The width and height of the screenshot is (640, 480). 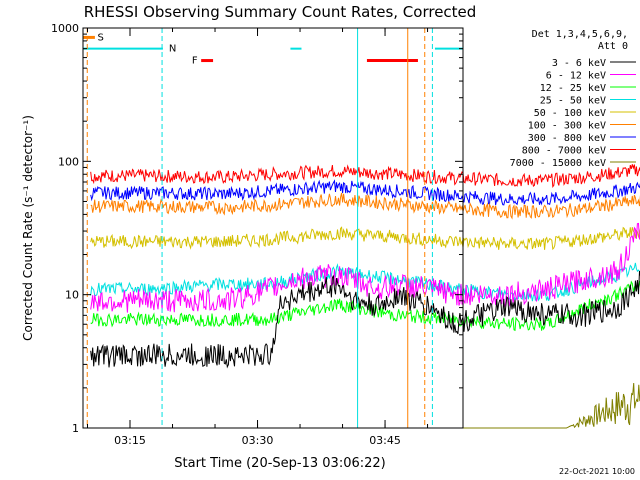 I want to click on series-line-800-7000-kev, so click(x=365, y=176).